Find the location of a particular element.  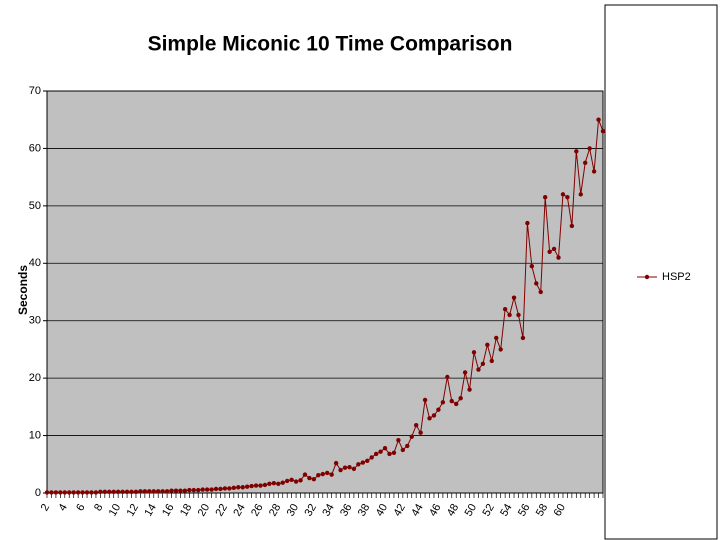

x-tick-label: 60 is located at coordinates (560, 510).